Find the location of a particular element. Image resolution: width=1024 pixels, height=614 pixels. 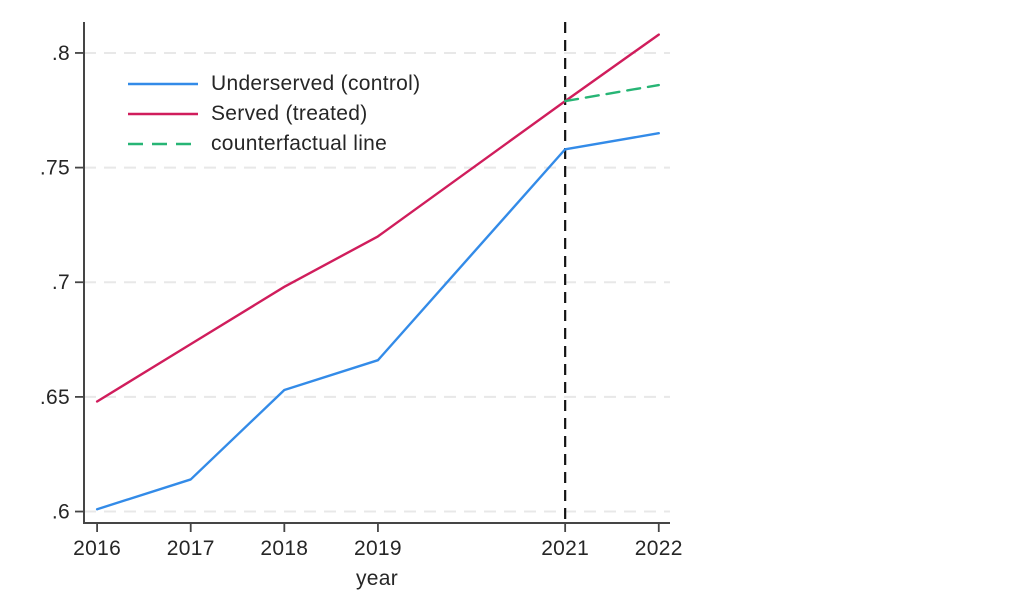

x-tick-label: 2022 is located at coordinates (659, 548).